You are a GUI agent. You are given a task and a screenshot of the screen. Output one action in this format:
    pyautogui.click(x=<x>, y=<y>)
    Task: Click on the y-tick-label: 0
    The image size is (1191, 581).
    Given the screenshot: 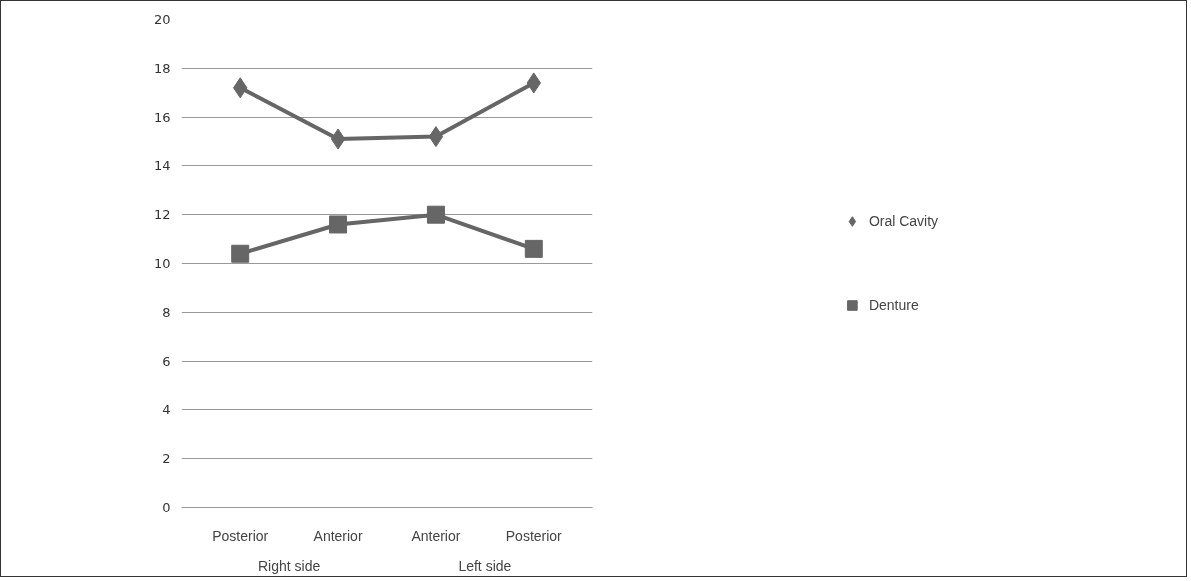 What is the action you would take?
    pyautogui.click(x=166, y=507)
    